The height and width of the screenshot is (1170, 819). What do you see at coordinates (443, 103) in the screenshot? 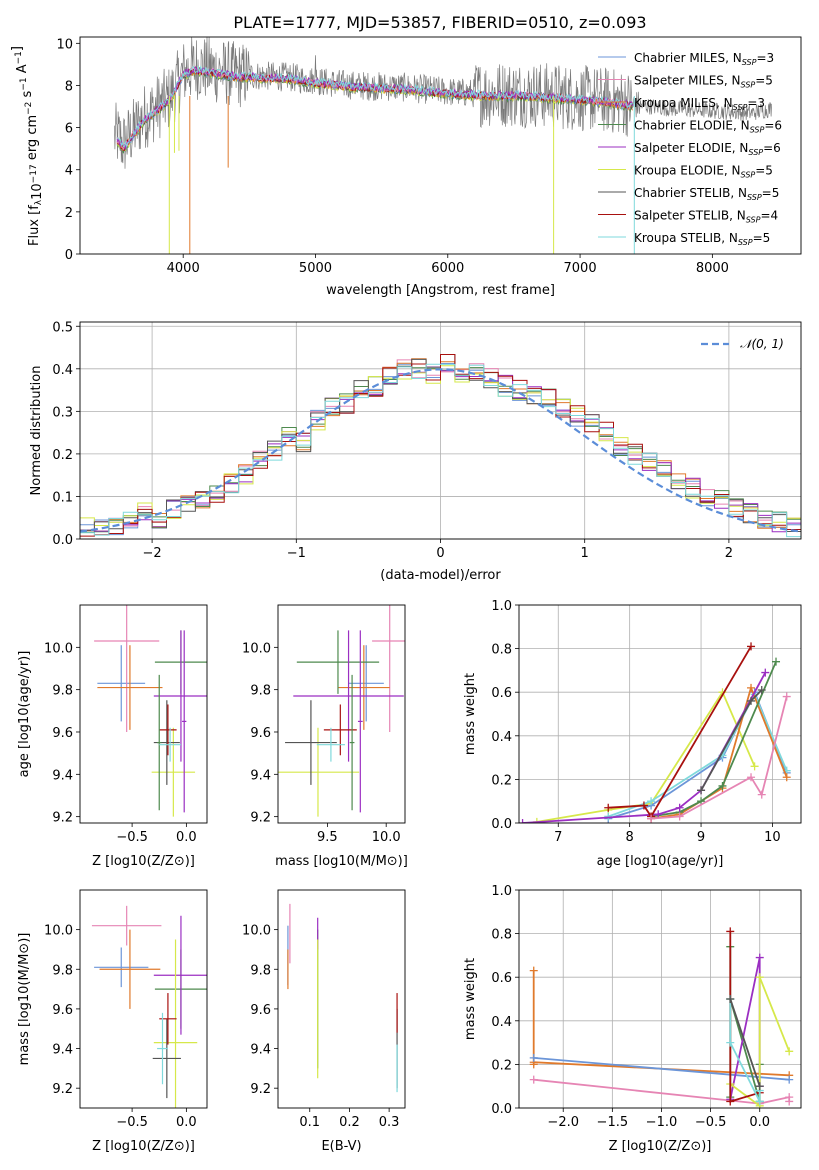
I see `observed-spectrum-line` at bounding box center [443, 103].